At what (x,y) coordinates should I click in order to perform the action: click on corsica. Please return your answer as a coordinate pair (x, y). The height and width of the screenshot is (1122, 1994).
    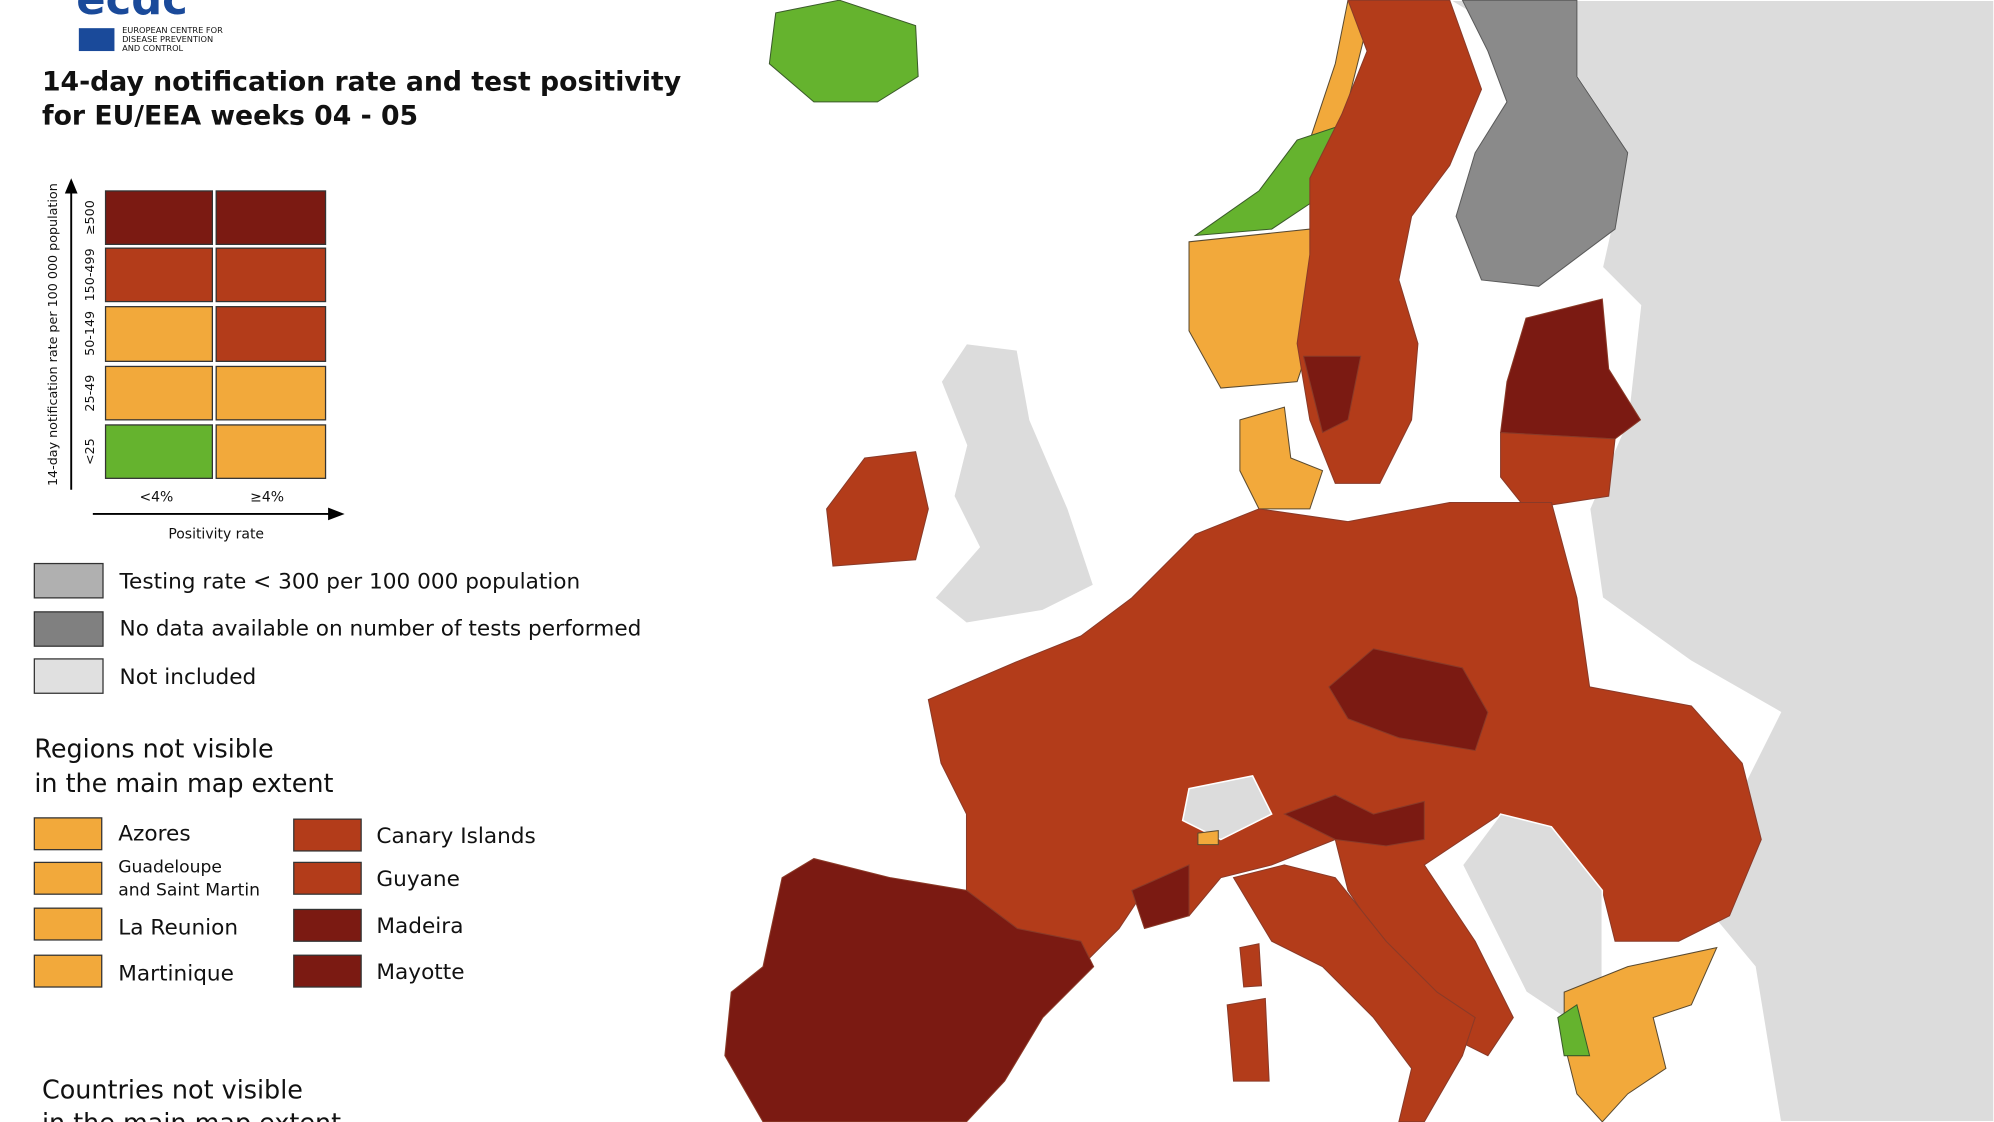
    Looking at the image, I should click on (1251, 965).